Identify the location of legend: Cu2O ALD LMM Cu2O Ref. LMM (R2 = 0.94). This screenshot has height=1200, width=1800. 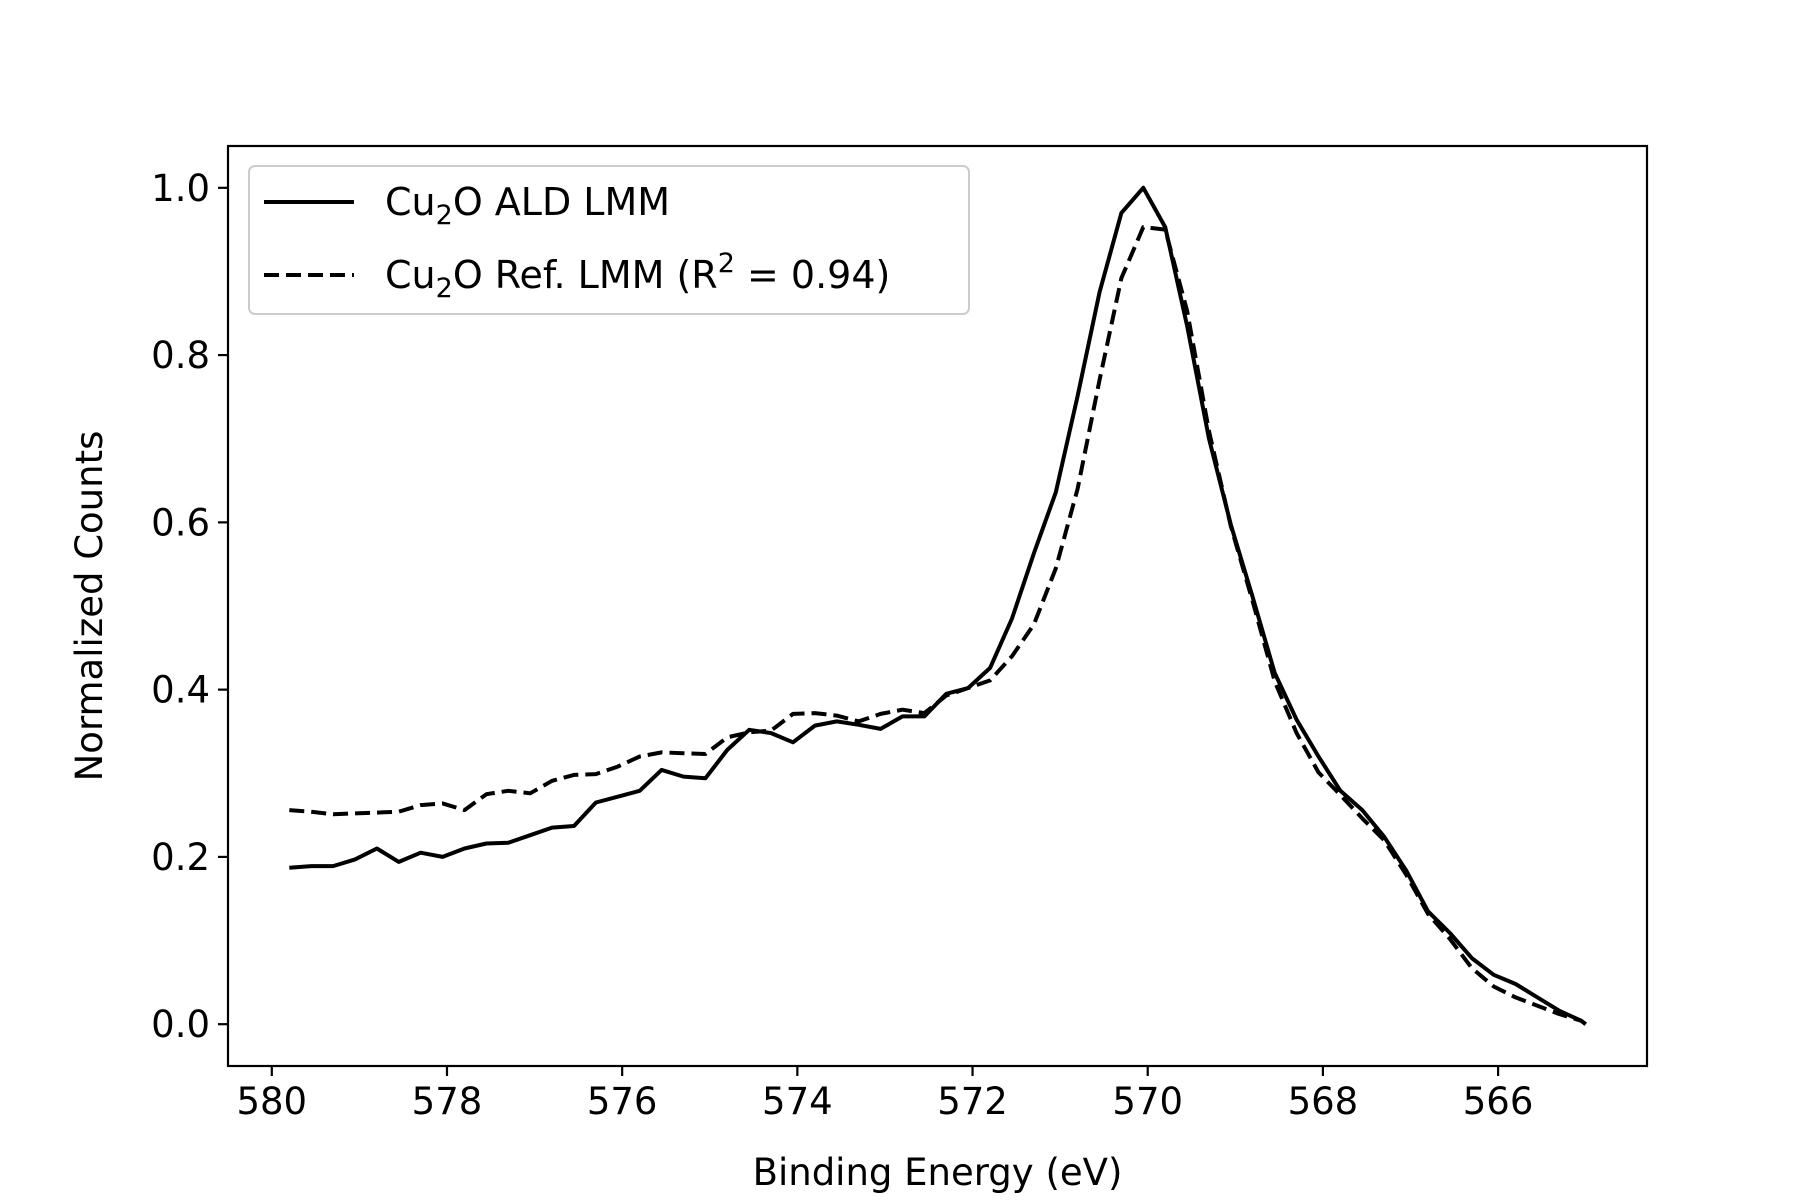
(609, 240).